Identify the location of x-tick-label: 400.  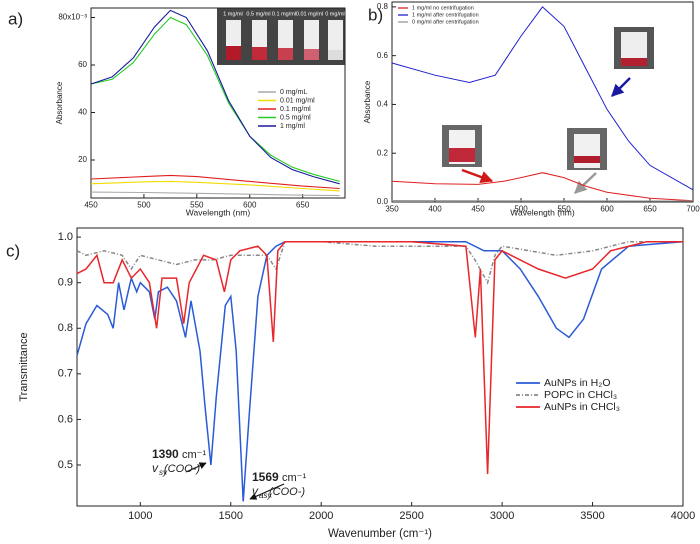
(435, 208).